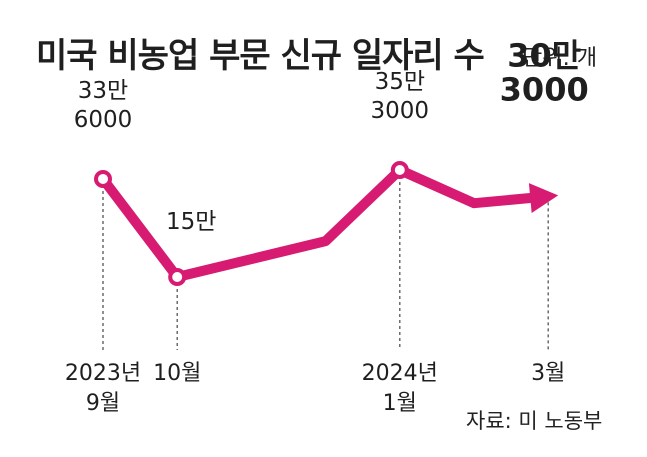  What do you see at coordinates (103, 373) in the screenshot?
I see `x-tick-label: 2023년` at bounding box center [103, 373].